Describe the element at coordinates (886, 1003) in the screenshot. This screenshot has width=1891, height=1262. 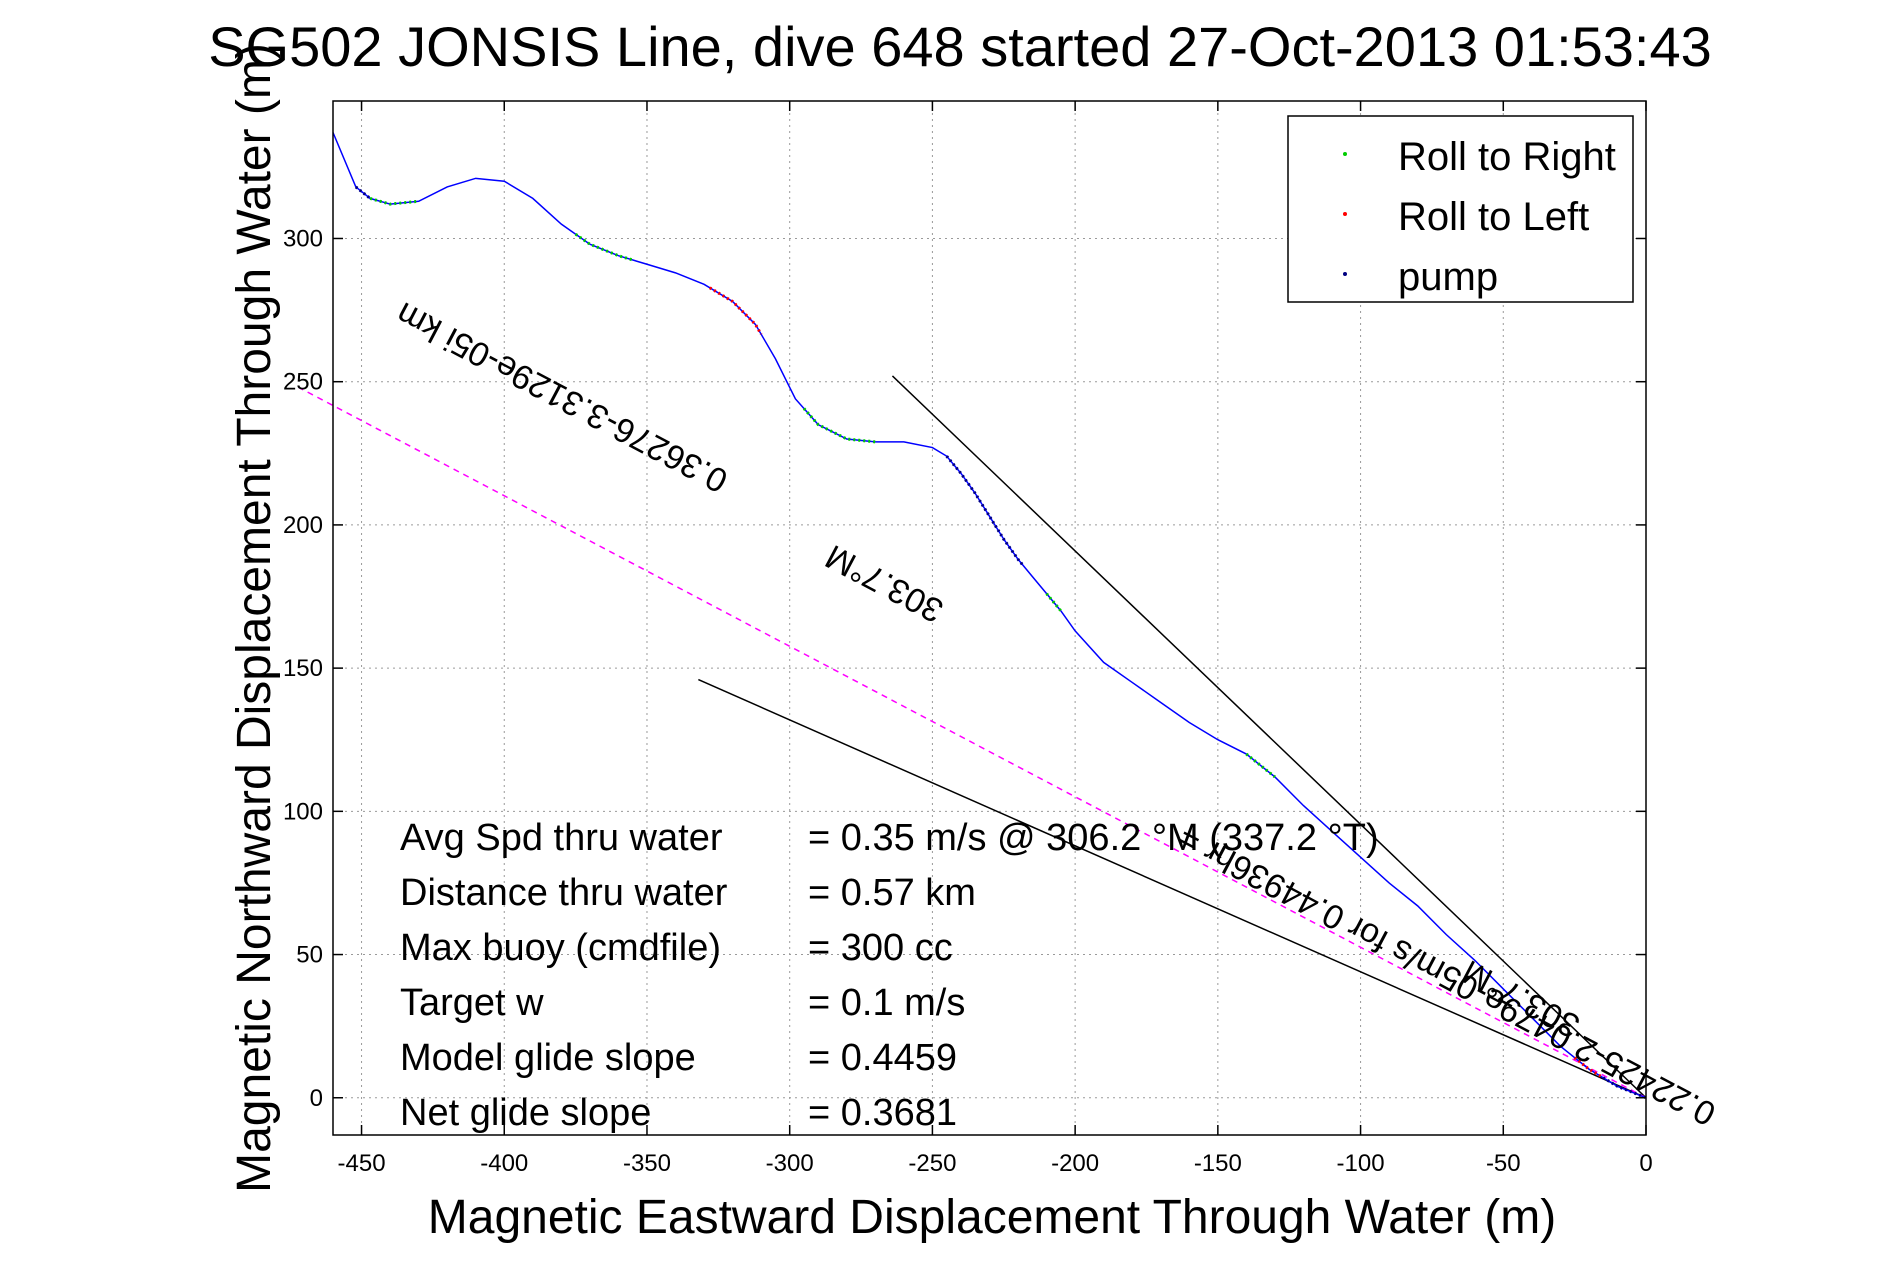
I see `stat-value: = 0.1 m/s` at that location.